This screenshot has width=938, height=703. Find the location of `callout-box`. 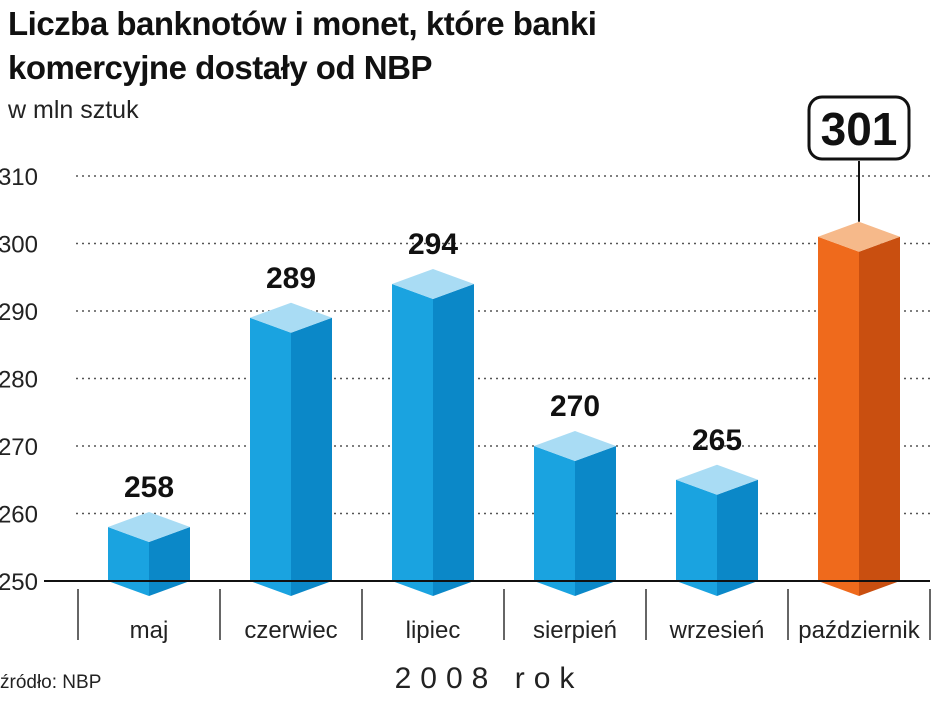

callout-box is located at coordinates (859, 128).